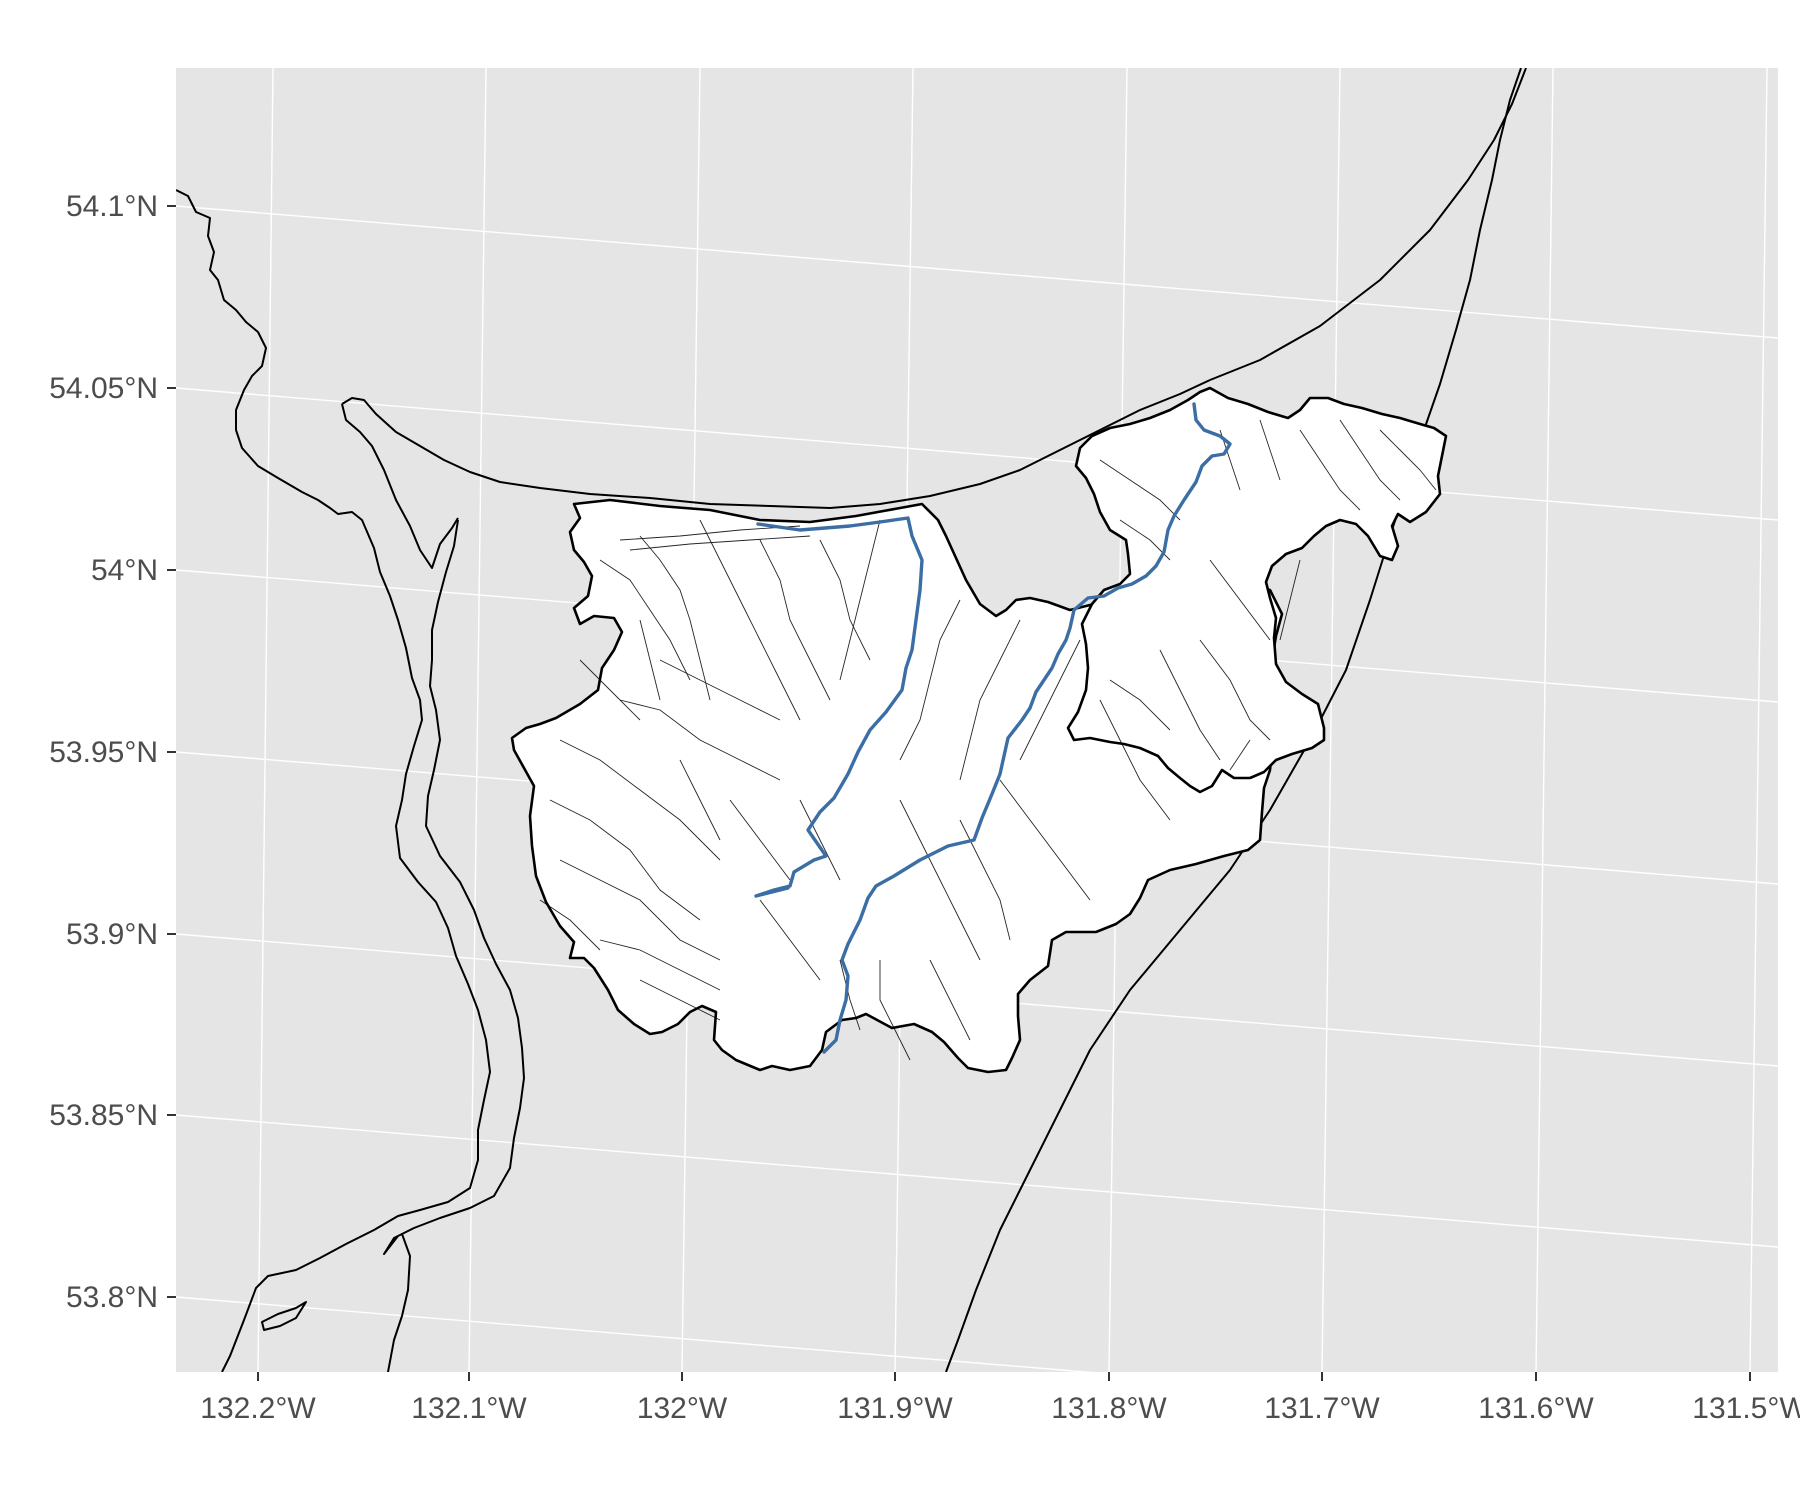 The height and width of the screenshot is (1500, 1800). What do you see at coordinates (977, 1181) in the screenshot?
I see `parallel-53.85N` at bounding box center [977, 1181].